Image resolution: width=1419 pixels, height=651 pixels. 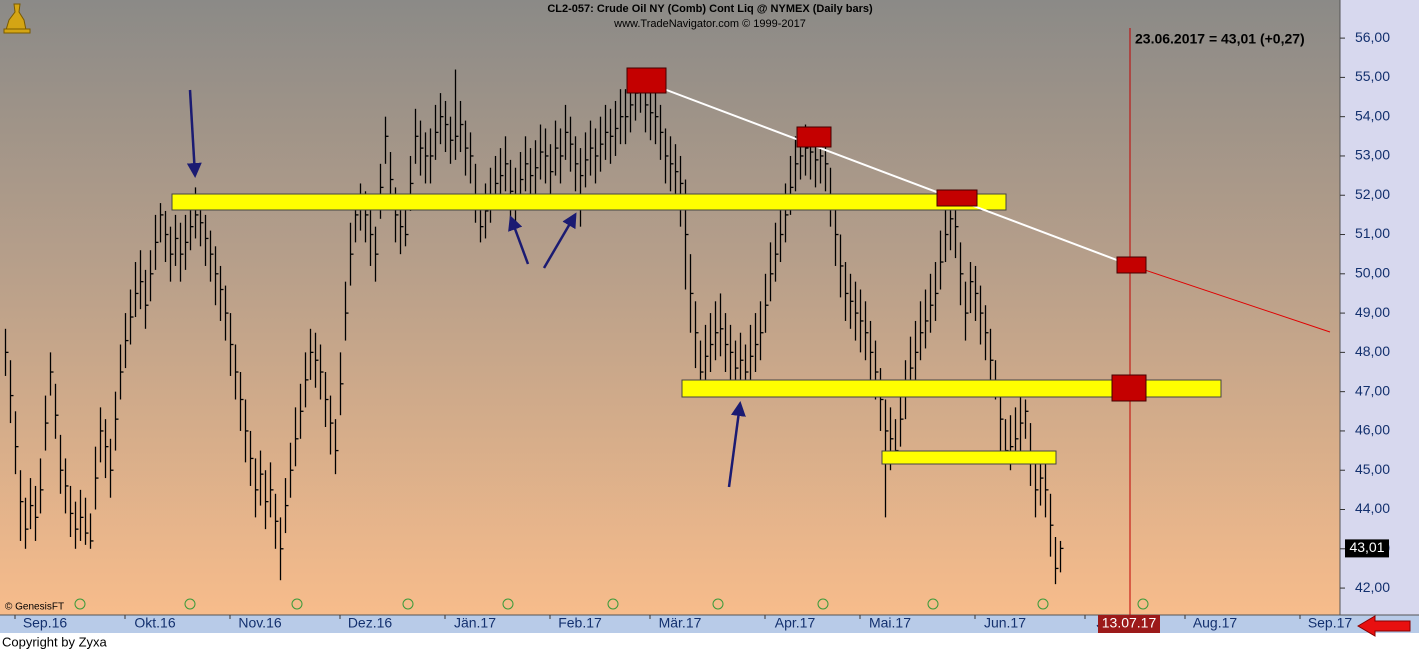 What do you see at coordinates (795, 623) in the screenshot?
I see `x-tick-label: Apr.17` at bounding box center [795, 623].